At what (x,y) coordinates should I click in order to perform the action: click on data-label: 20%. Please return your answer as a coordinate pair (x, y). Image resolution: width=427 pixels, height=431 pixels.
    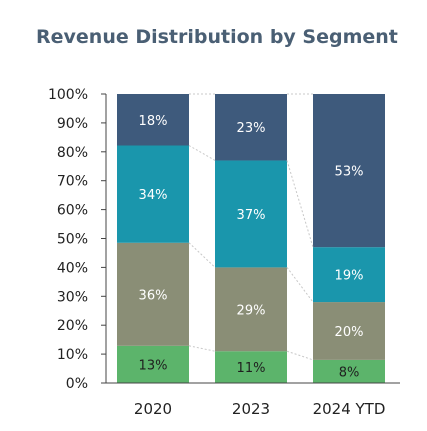
    Looking at the image, I should click on (349, 332).